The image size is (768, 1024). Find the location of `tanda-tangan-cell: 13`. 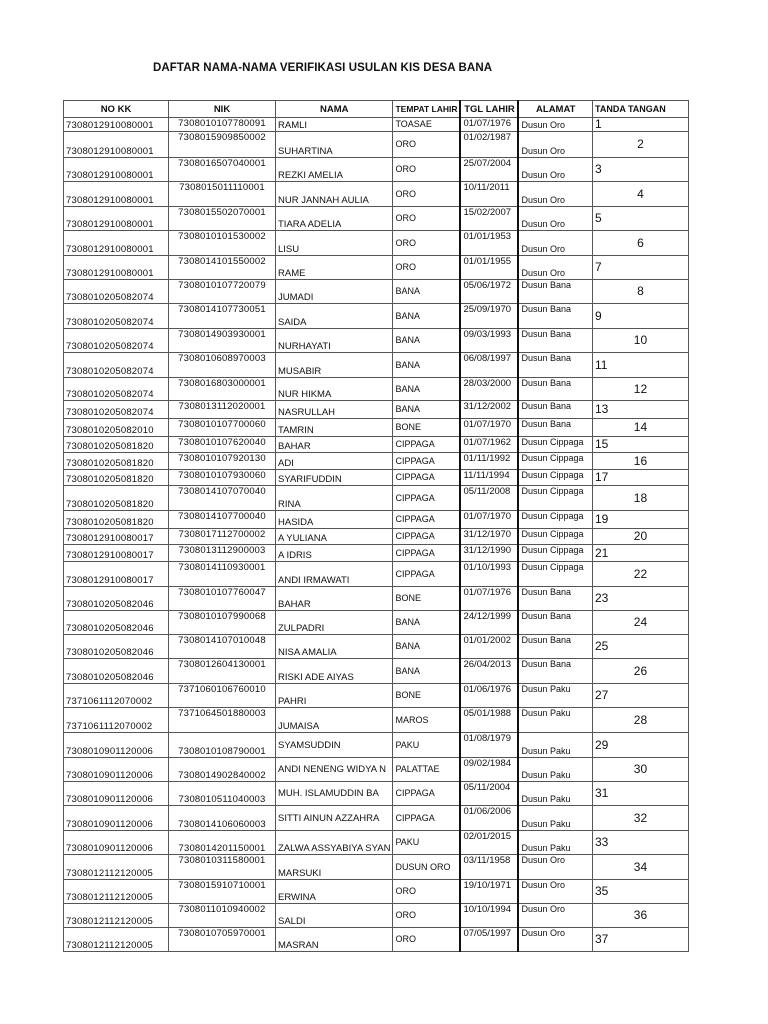

tanda-tangan-cell: 13 is located at coordinates (640, 409).